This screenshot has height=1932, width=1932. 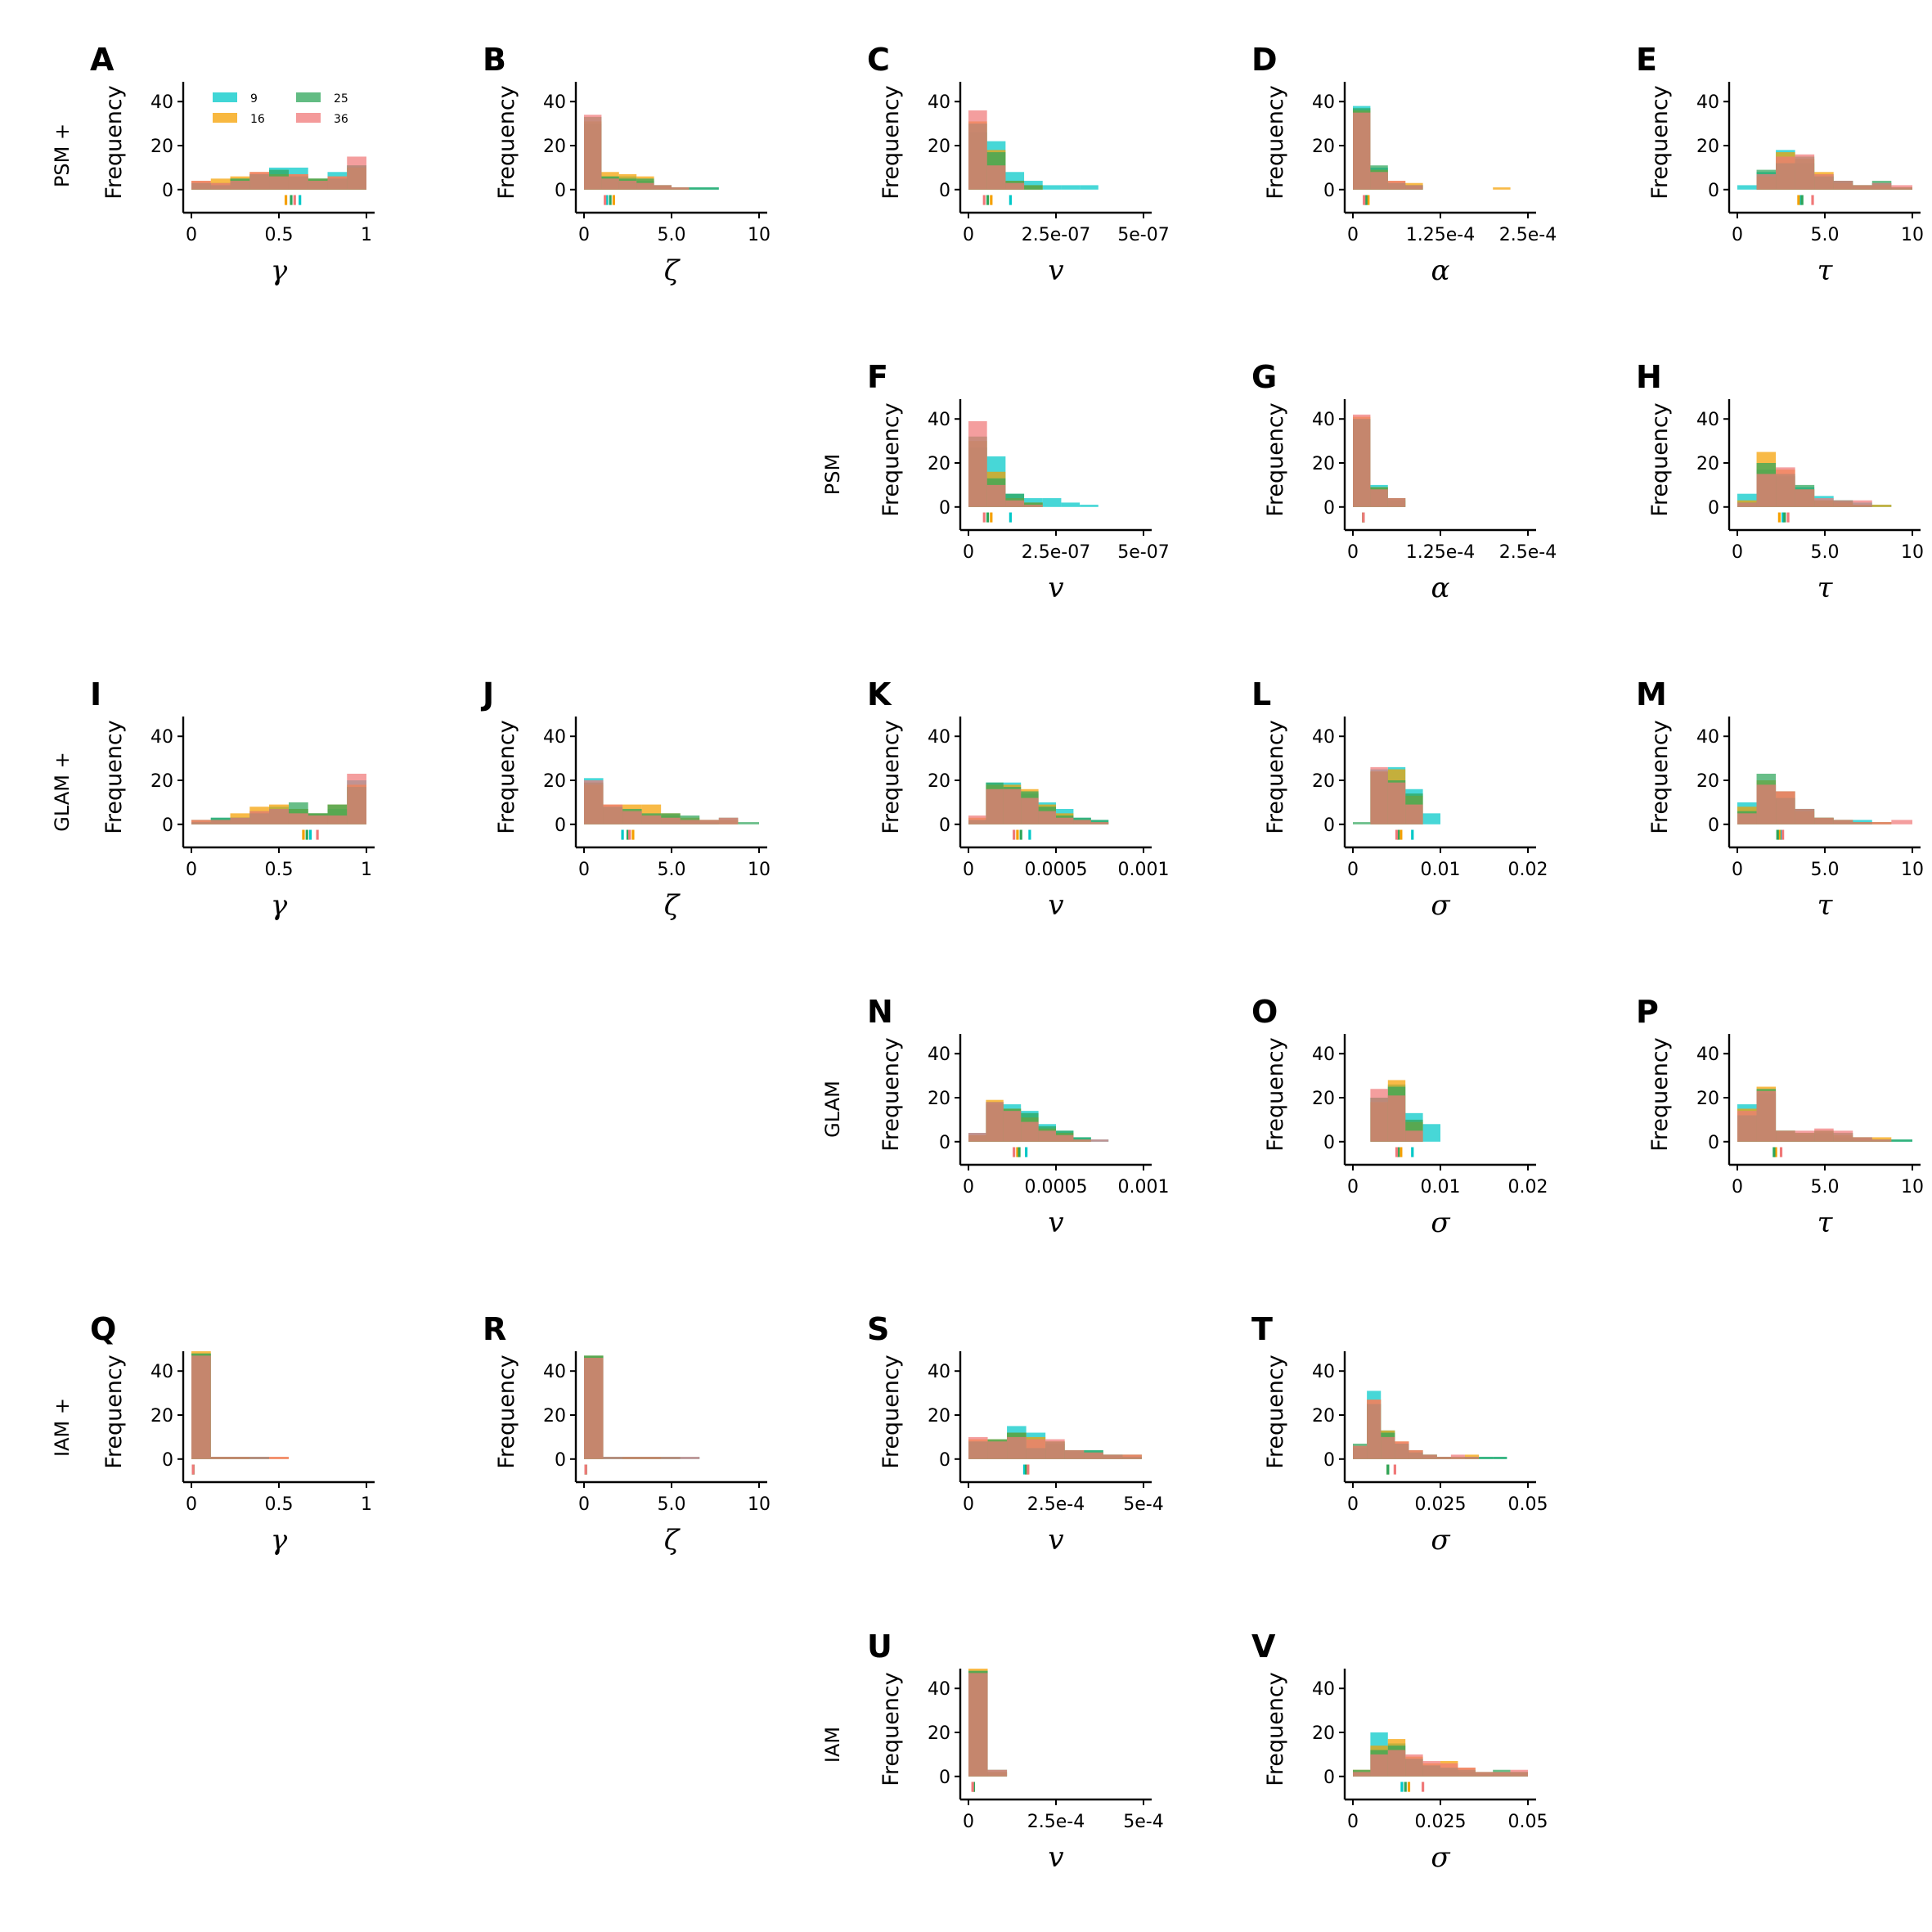 I want to click on xlabel-c: v, so click(x=1056, y=271).